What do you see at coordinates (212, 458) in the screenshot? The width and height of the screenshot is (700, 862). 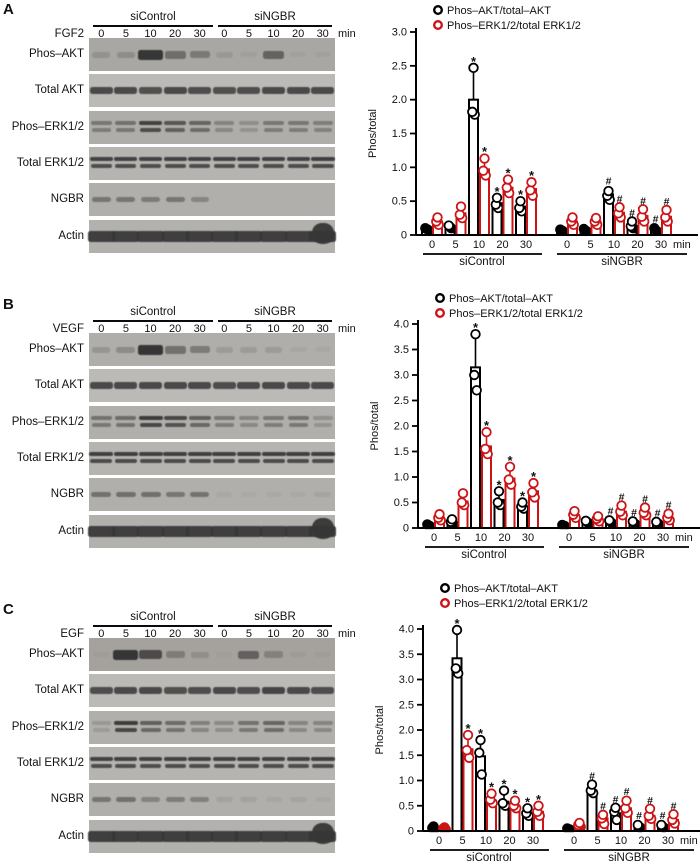 I see `blot-strip-double` at bounding box center [212, 458].